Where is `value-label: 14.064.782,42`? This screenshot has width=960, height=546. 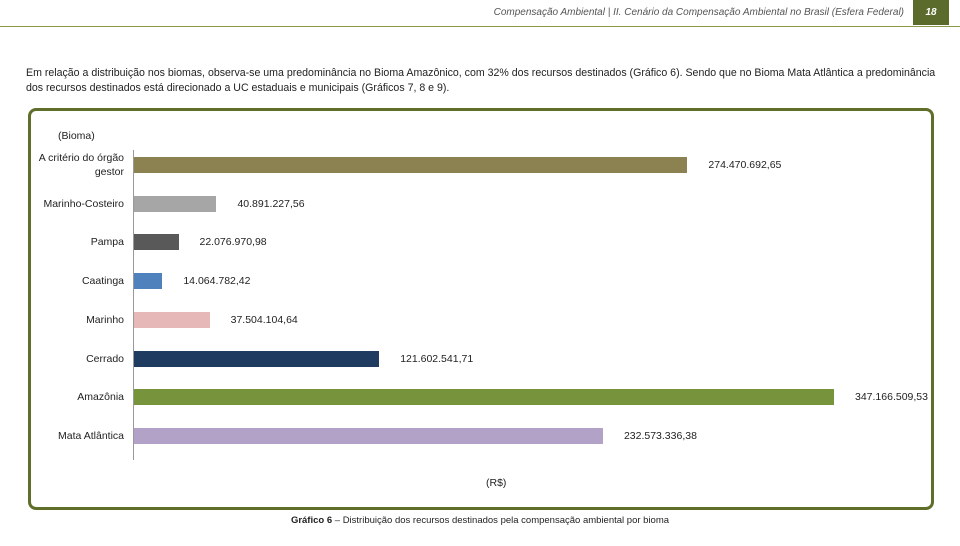
value-label: 14.064.782,42 is located at coordinates (217, 281).